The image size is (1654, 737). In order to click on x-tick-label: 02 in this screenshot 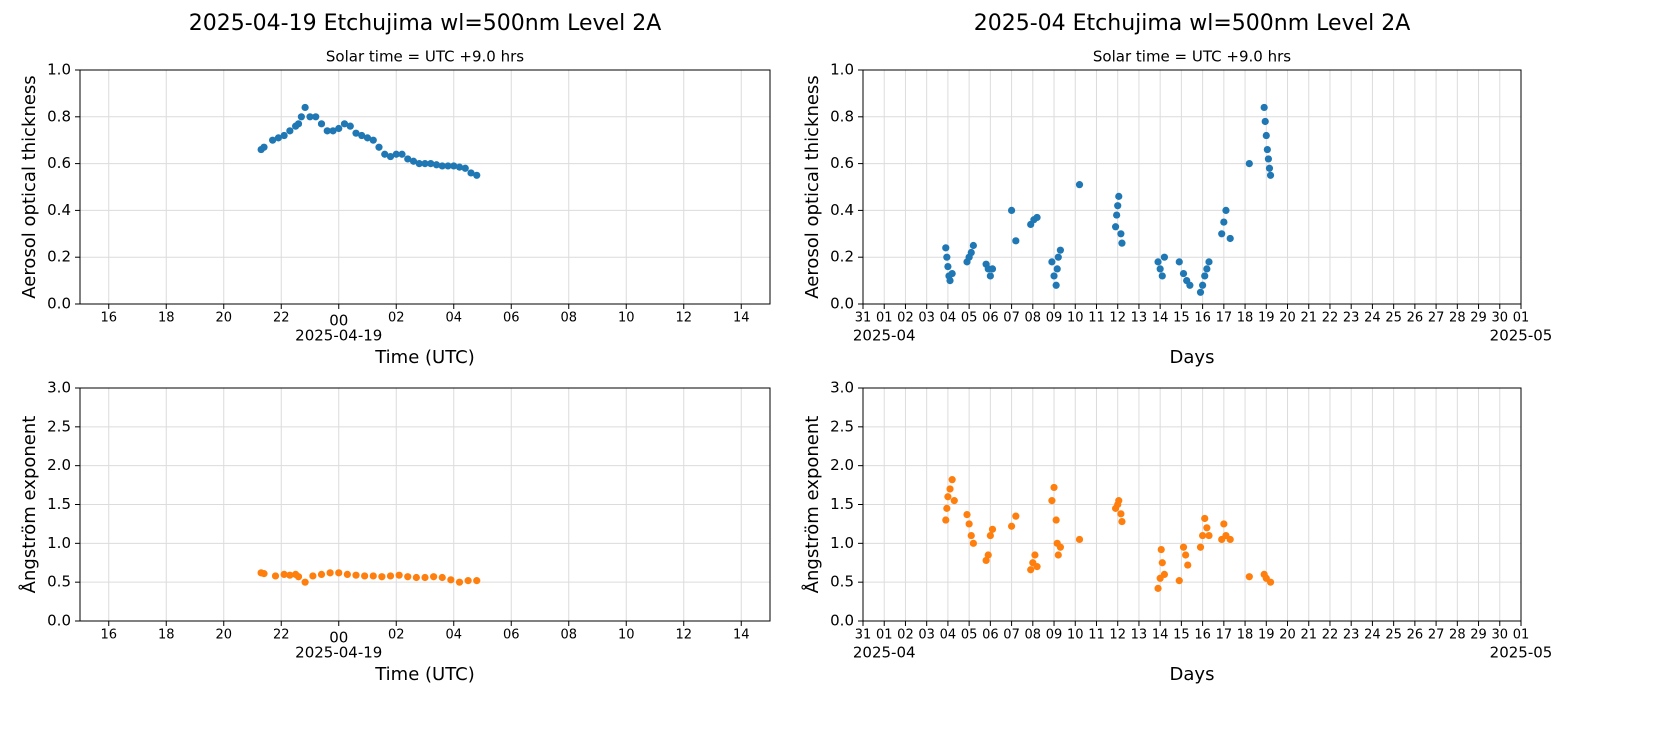, I will do `click(905, 635)`.